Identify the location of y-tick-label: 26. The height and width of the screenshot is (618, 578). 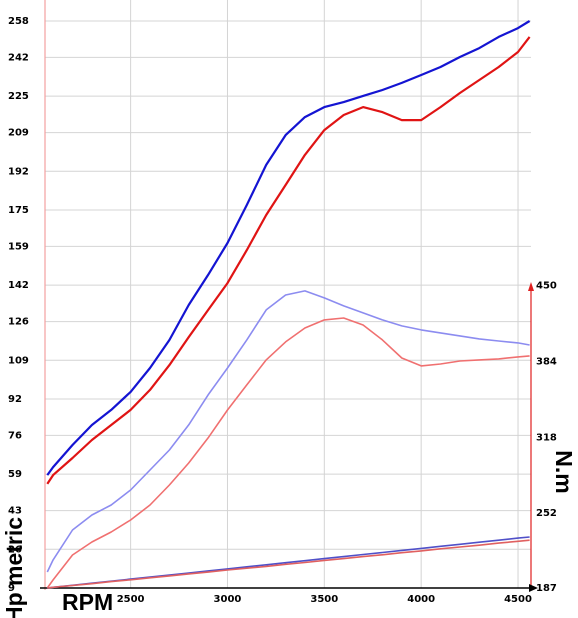
(15, 549).